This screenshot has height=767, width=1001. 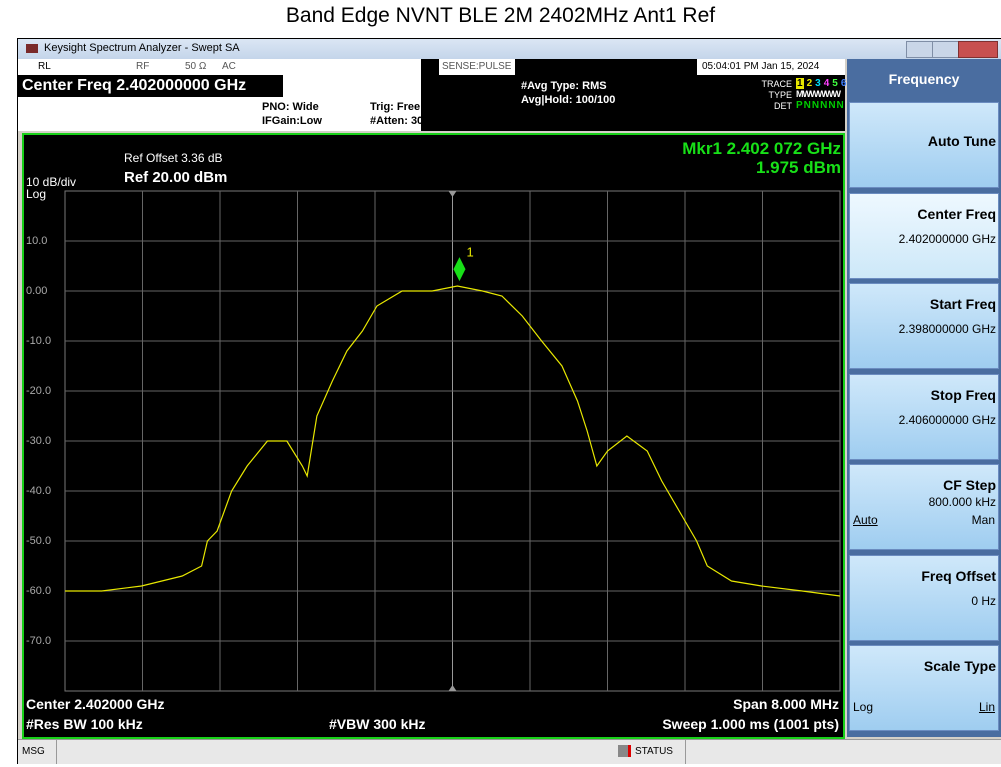 I want to click on softkey-option: Log, so click(x=863, y=707).